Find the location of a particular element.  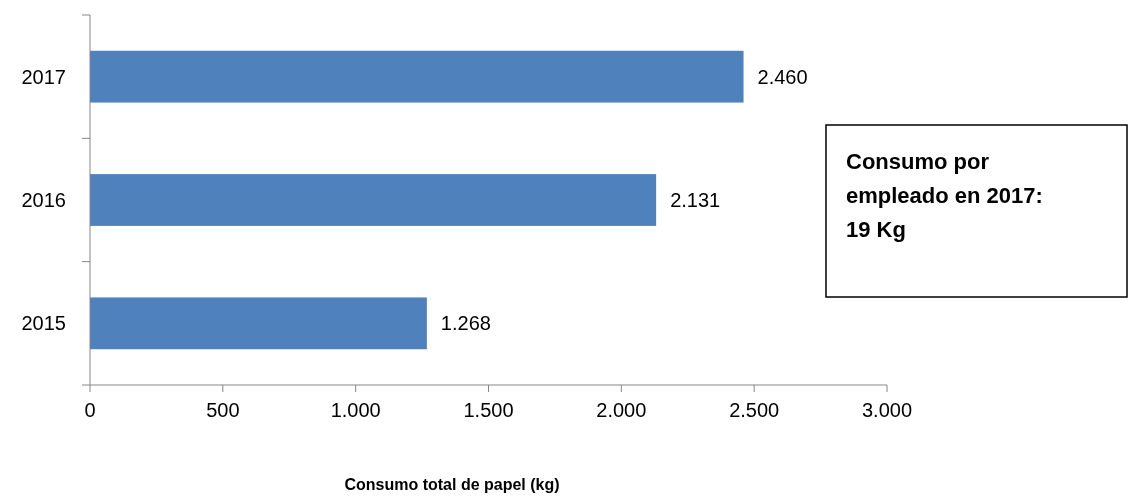

y-tick-label: 2015 is located at coordinates (43, 323).